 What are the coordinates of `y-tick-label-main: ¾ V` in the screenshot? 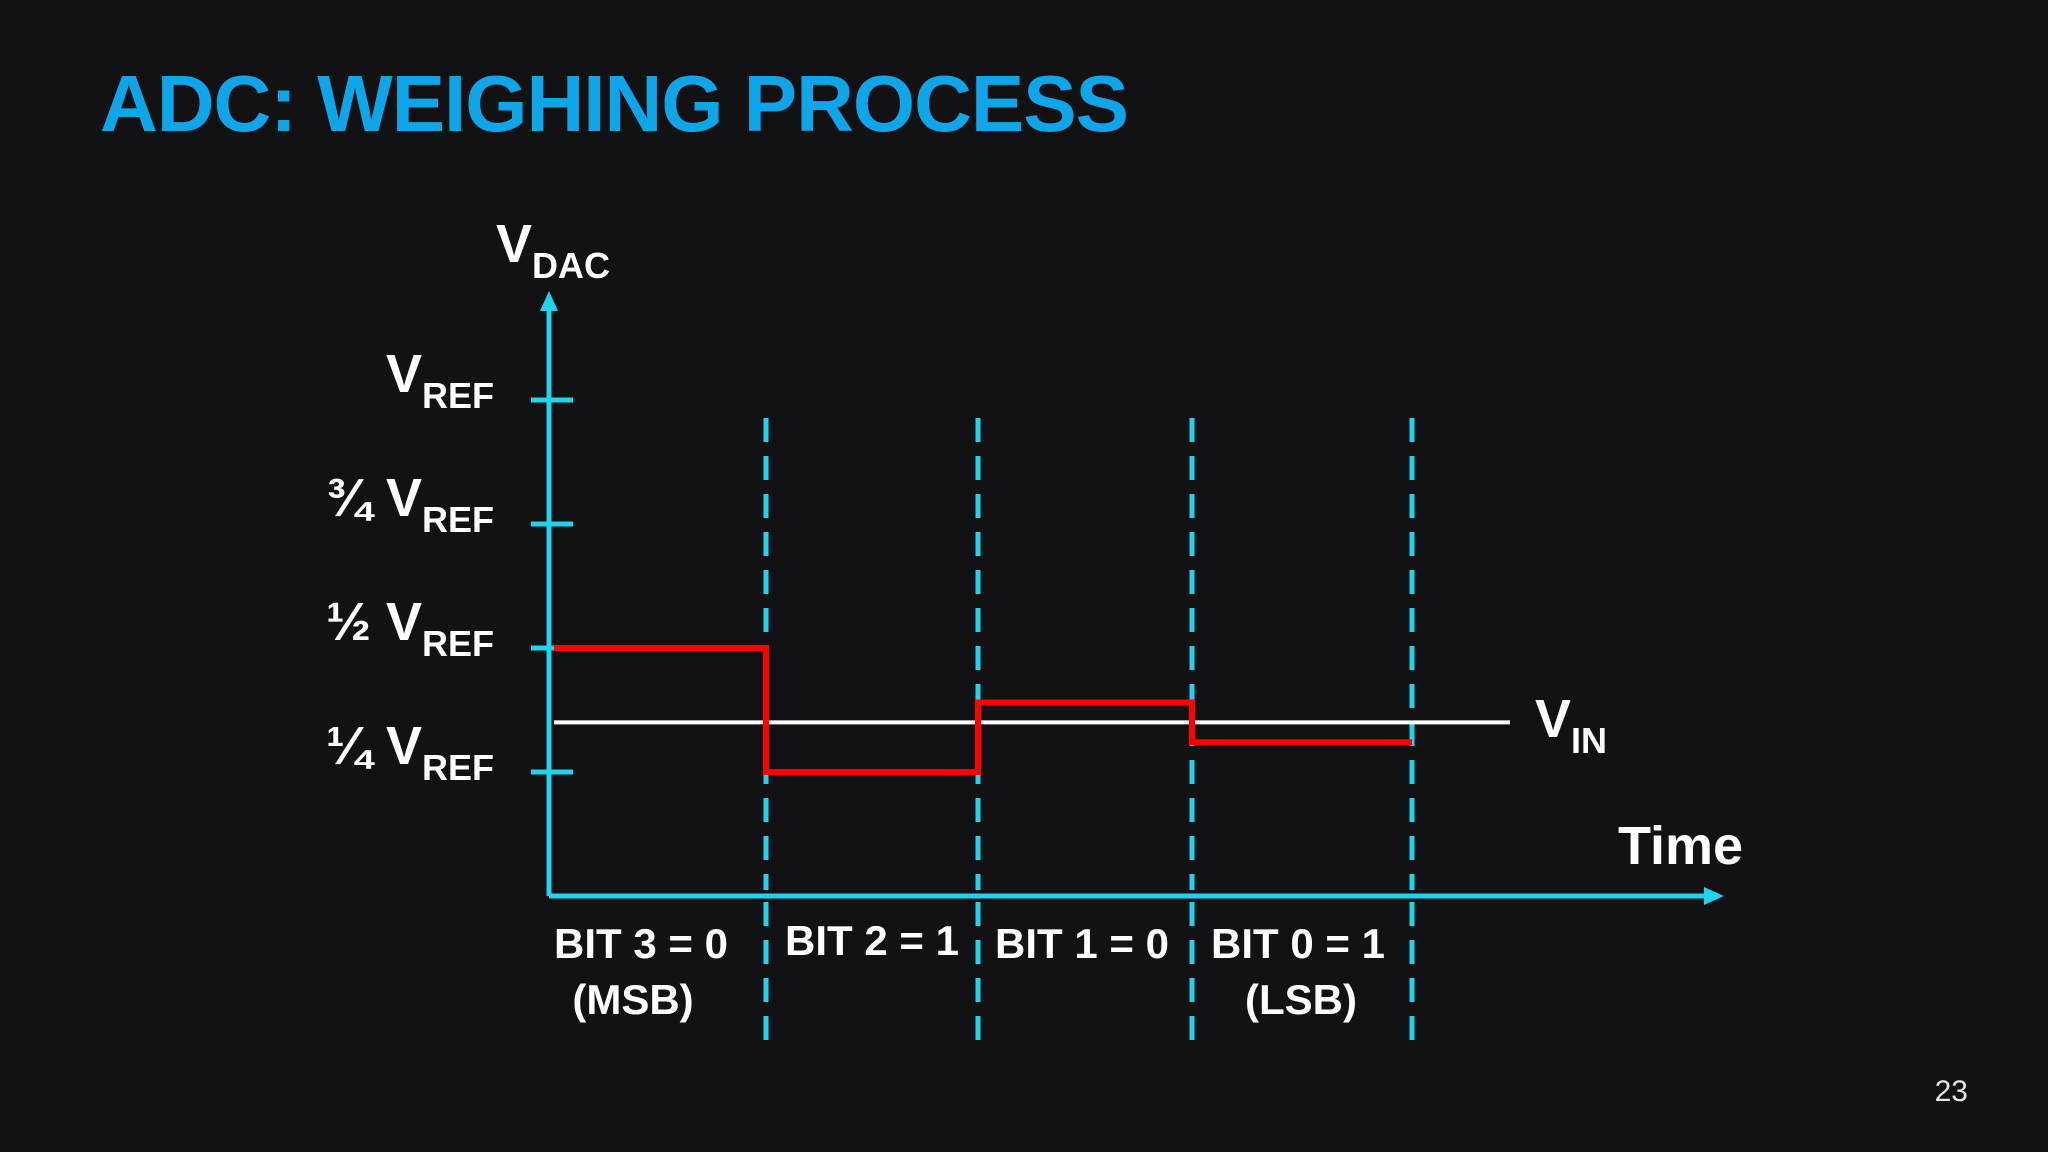 It's located at (374, 498).